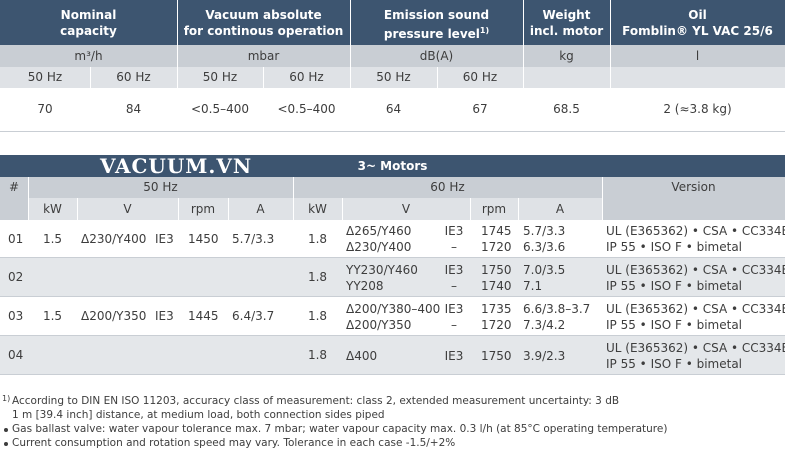  What do you see at coordinates (14, 187) in the screenshot?
I see `group-header: #` at bounding box center [14, 187].